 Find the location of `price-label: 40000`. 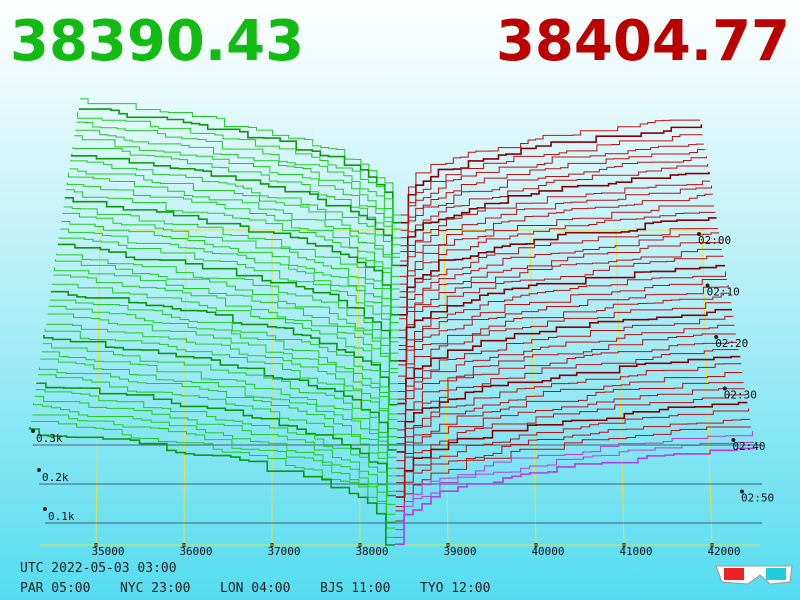

price-label: 40000 is located at coordinates (547, 551).